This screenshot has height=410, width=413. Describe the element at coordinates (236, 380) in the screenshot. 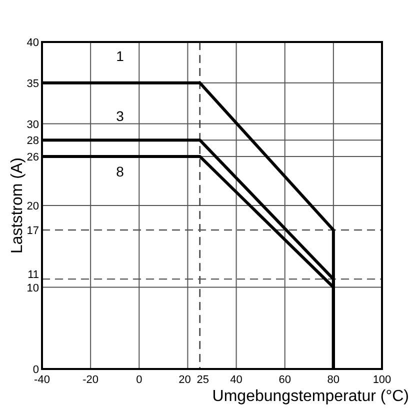

I see `x-tick-label: 40` at that location.